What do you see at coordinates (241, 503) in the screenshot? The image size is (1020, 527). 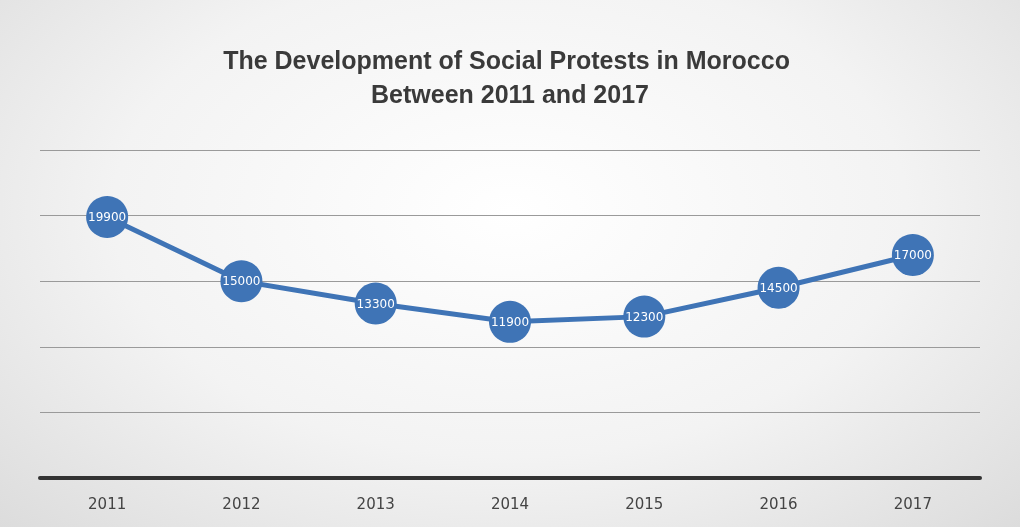 I see `x-tick-label: 2012` at bounding box center [241, 503].